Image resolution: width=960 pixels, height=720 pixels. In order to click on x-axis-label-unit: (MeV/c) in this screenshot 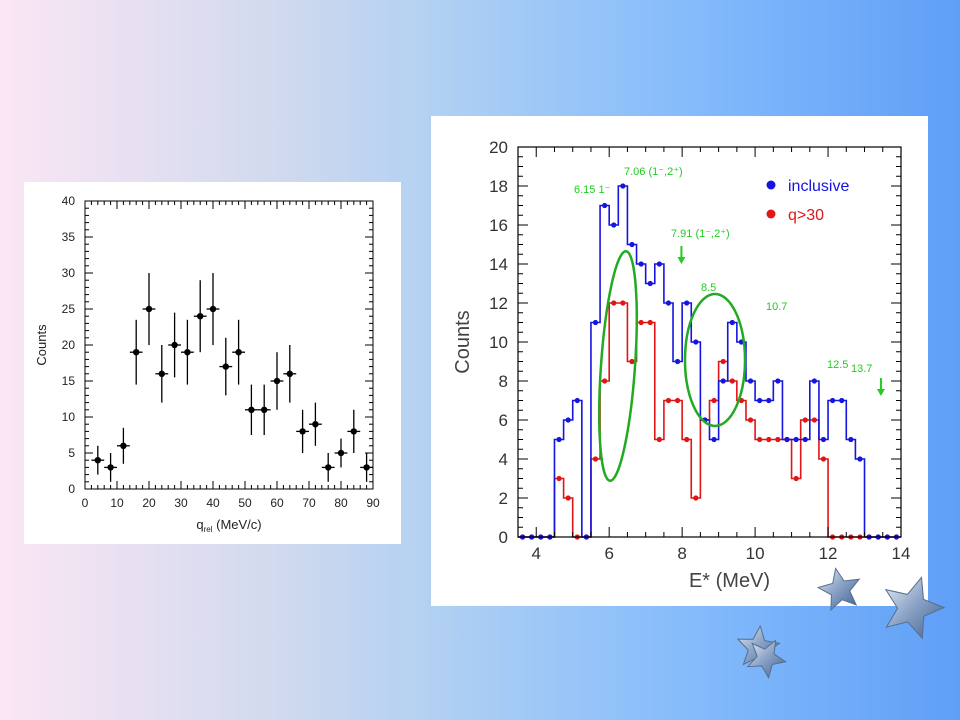, I will do `click(237, 524)`.